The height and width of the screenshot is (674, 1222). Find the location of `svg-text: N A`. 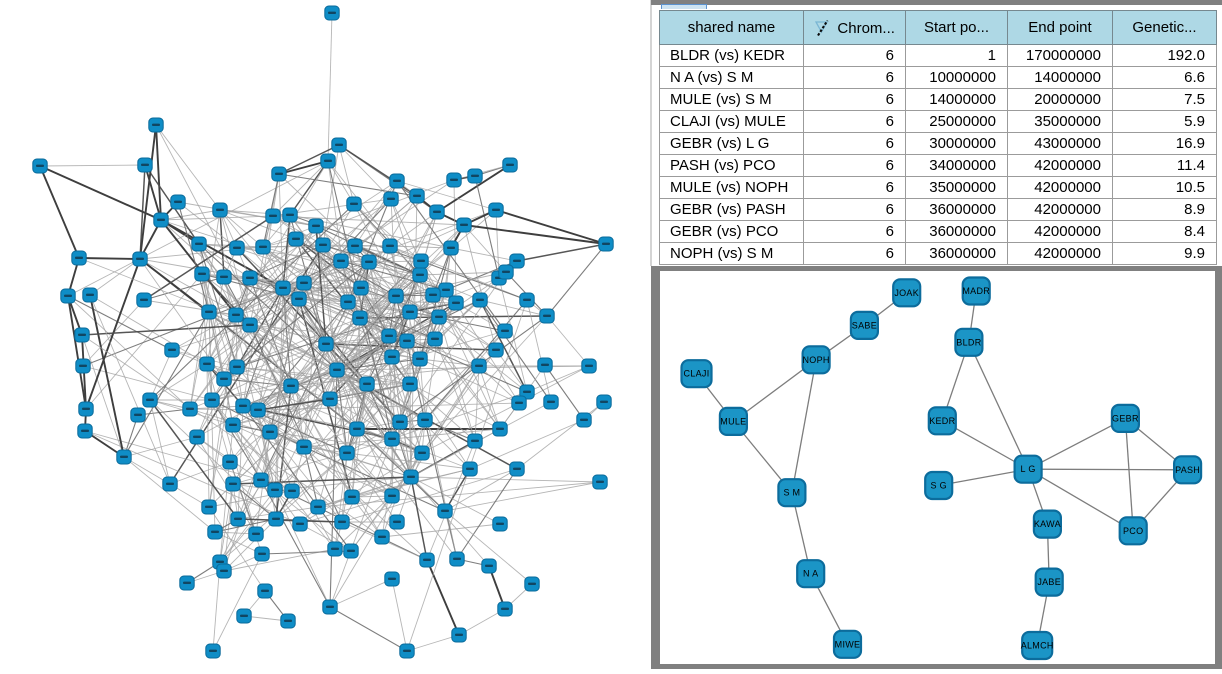

svg-text: N A is located at coordinates (810, 574).